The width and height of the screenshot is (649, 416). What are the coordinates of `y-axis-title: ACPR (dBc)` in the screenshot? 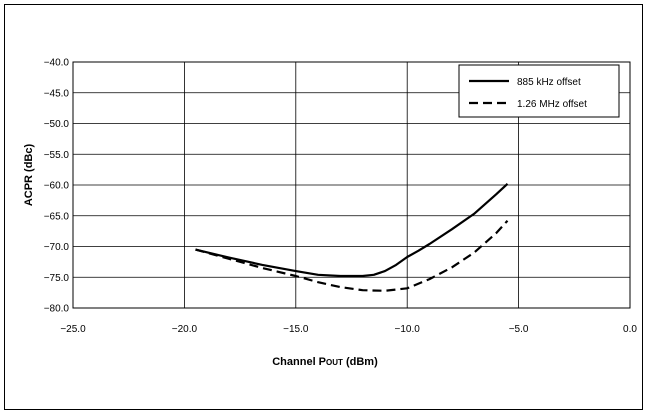 It's located at (29, 175).